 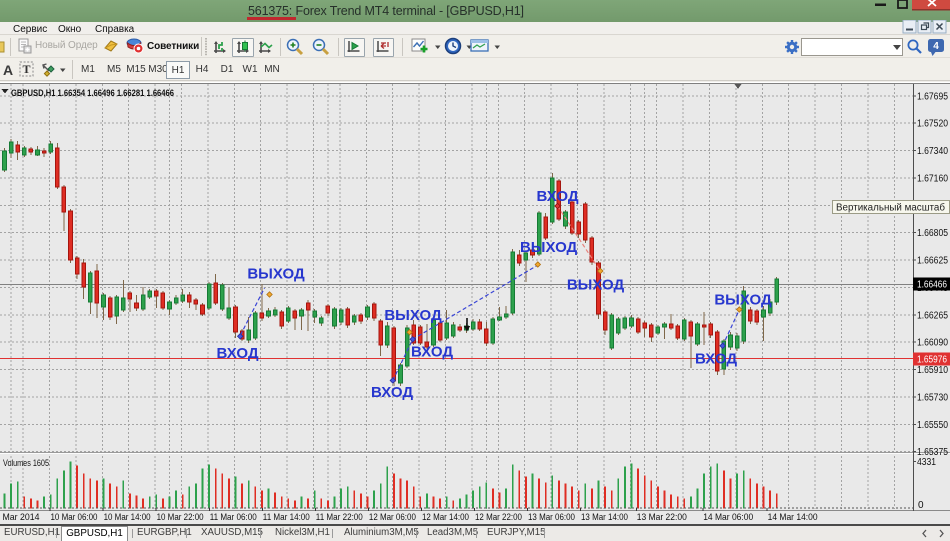 What do you see at coordinates (26, 69) in the screenshot?
I see `svg-text: T` at bounding box center [26, 69].